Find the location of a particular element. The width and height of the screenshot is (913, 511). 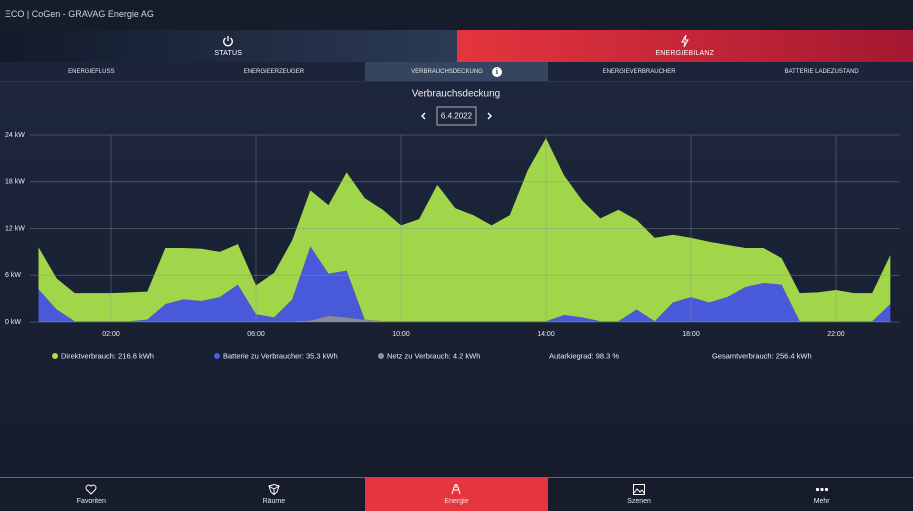

sub-tab: ENERGIEFLUSS is located at coordinates (91, 71).